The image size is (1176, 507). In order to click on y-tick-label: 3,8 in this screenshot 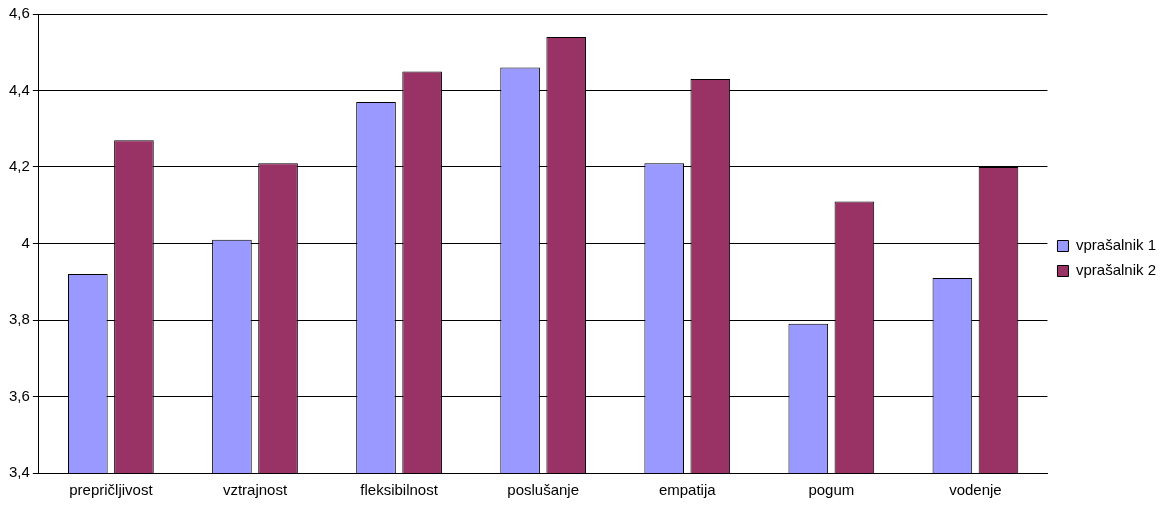, I will do `click(19, 319)`.